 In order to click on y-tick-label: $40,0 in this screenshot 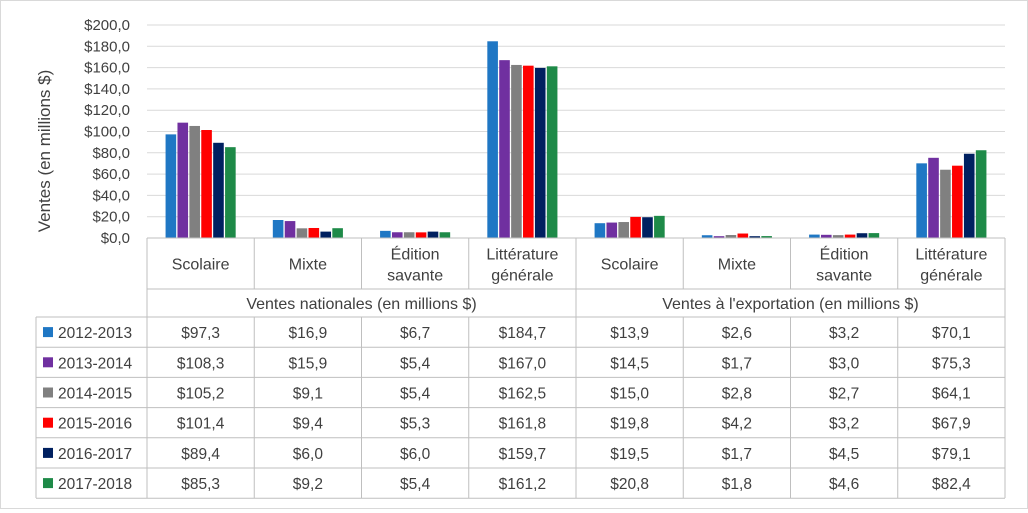, I will do `click(111, 195)`.